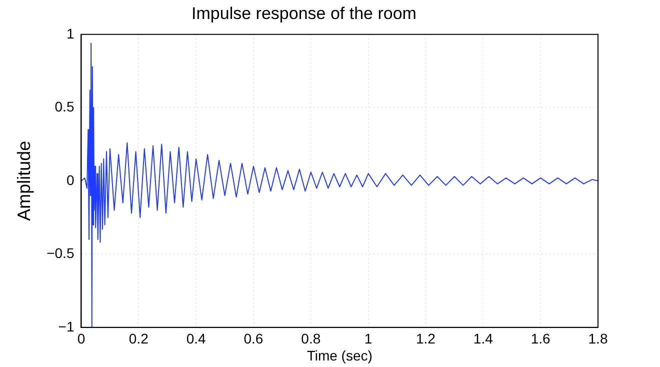 This screenshot has width=660, height=367. I want to click on y-tick-label: 0.5, so click(64, 106).